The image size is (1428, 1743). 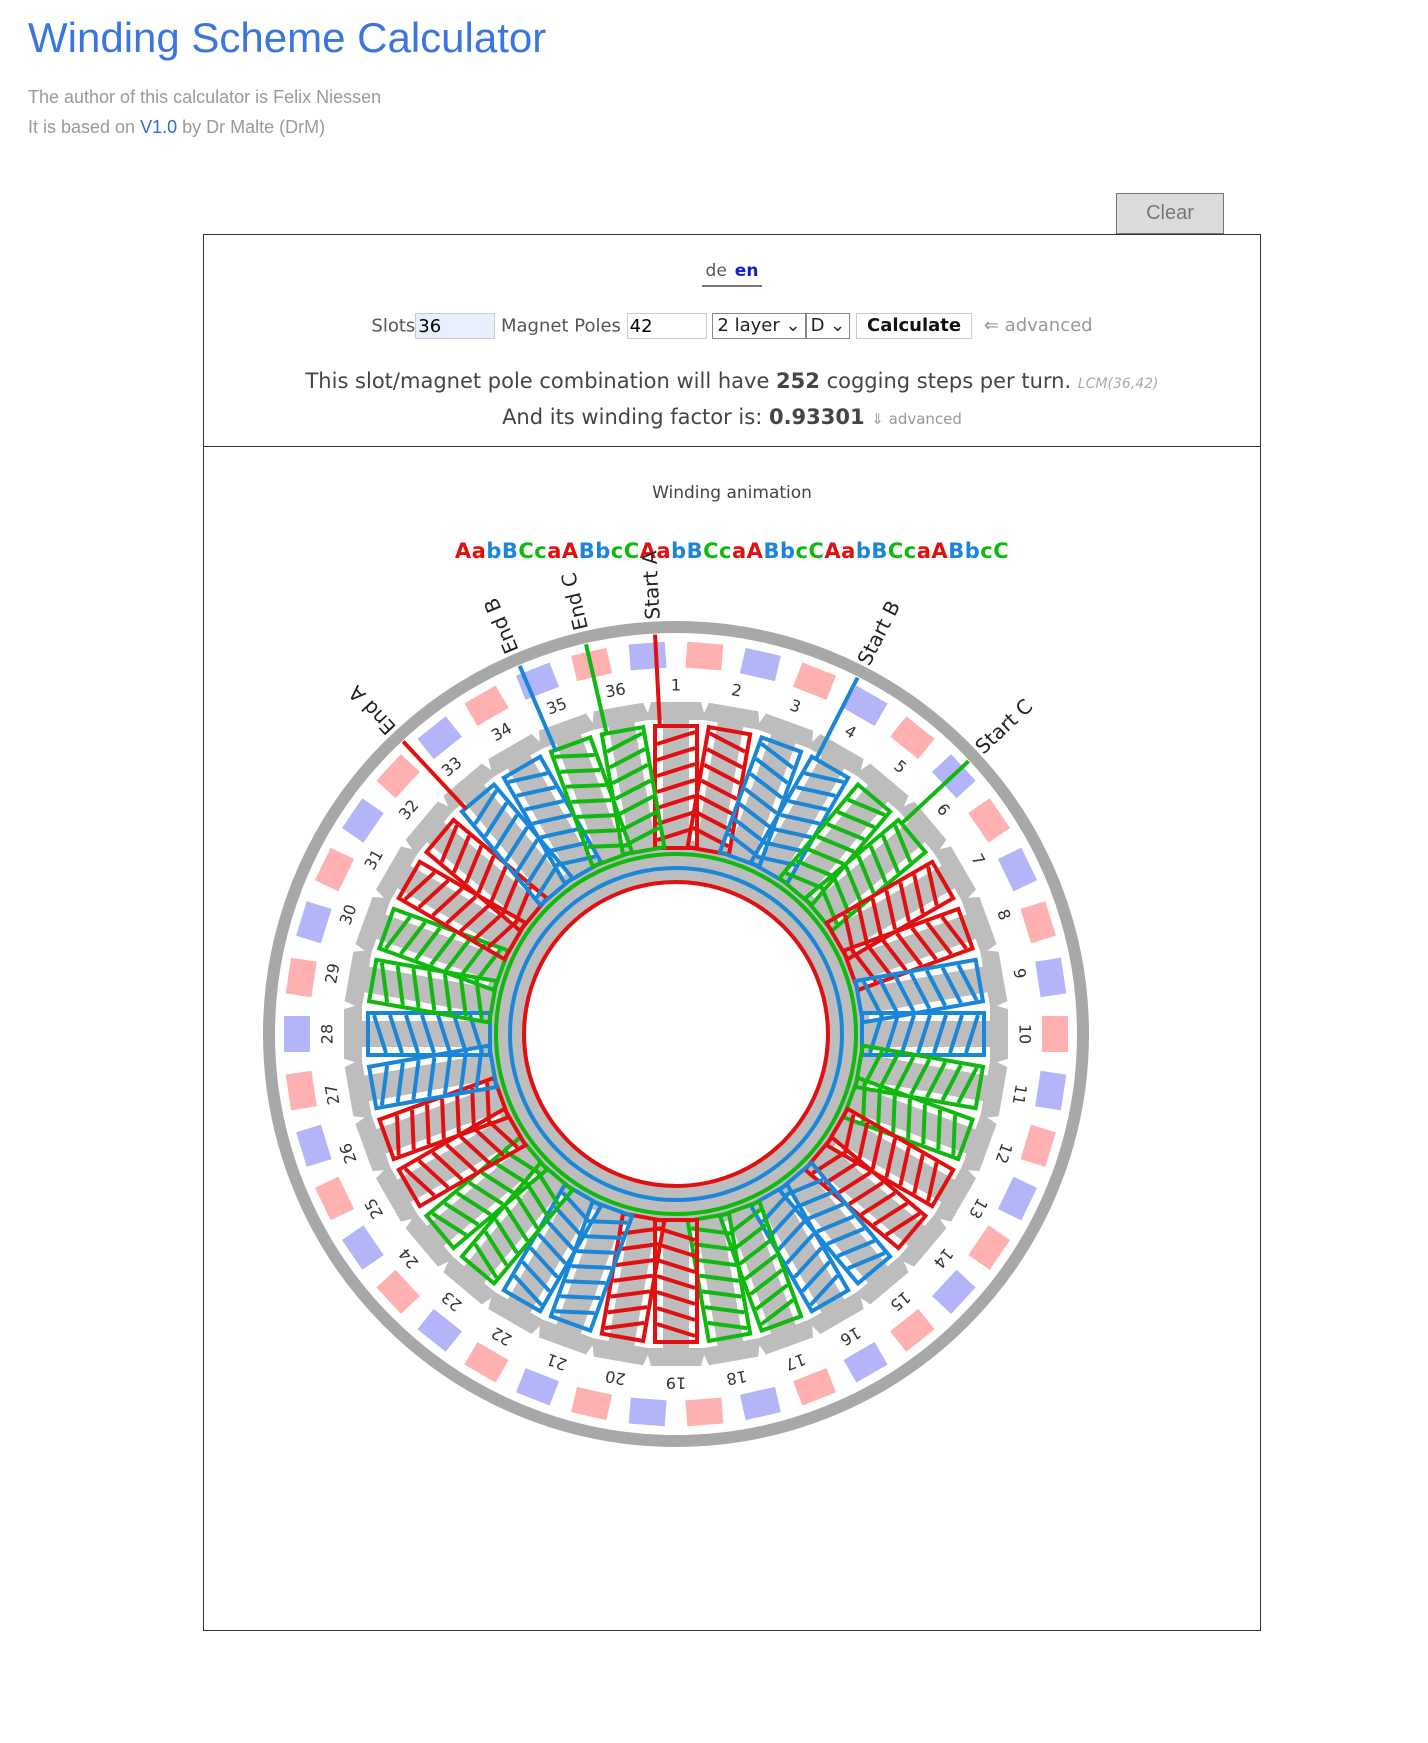 What do you see at coordinates (716, 271) in the screenshot?
I see `lang-de-link: de` at bounding box center [716, 271].